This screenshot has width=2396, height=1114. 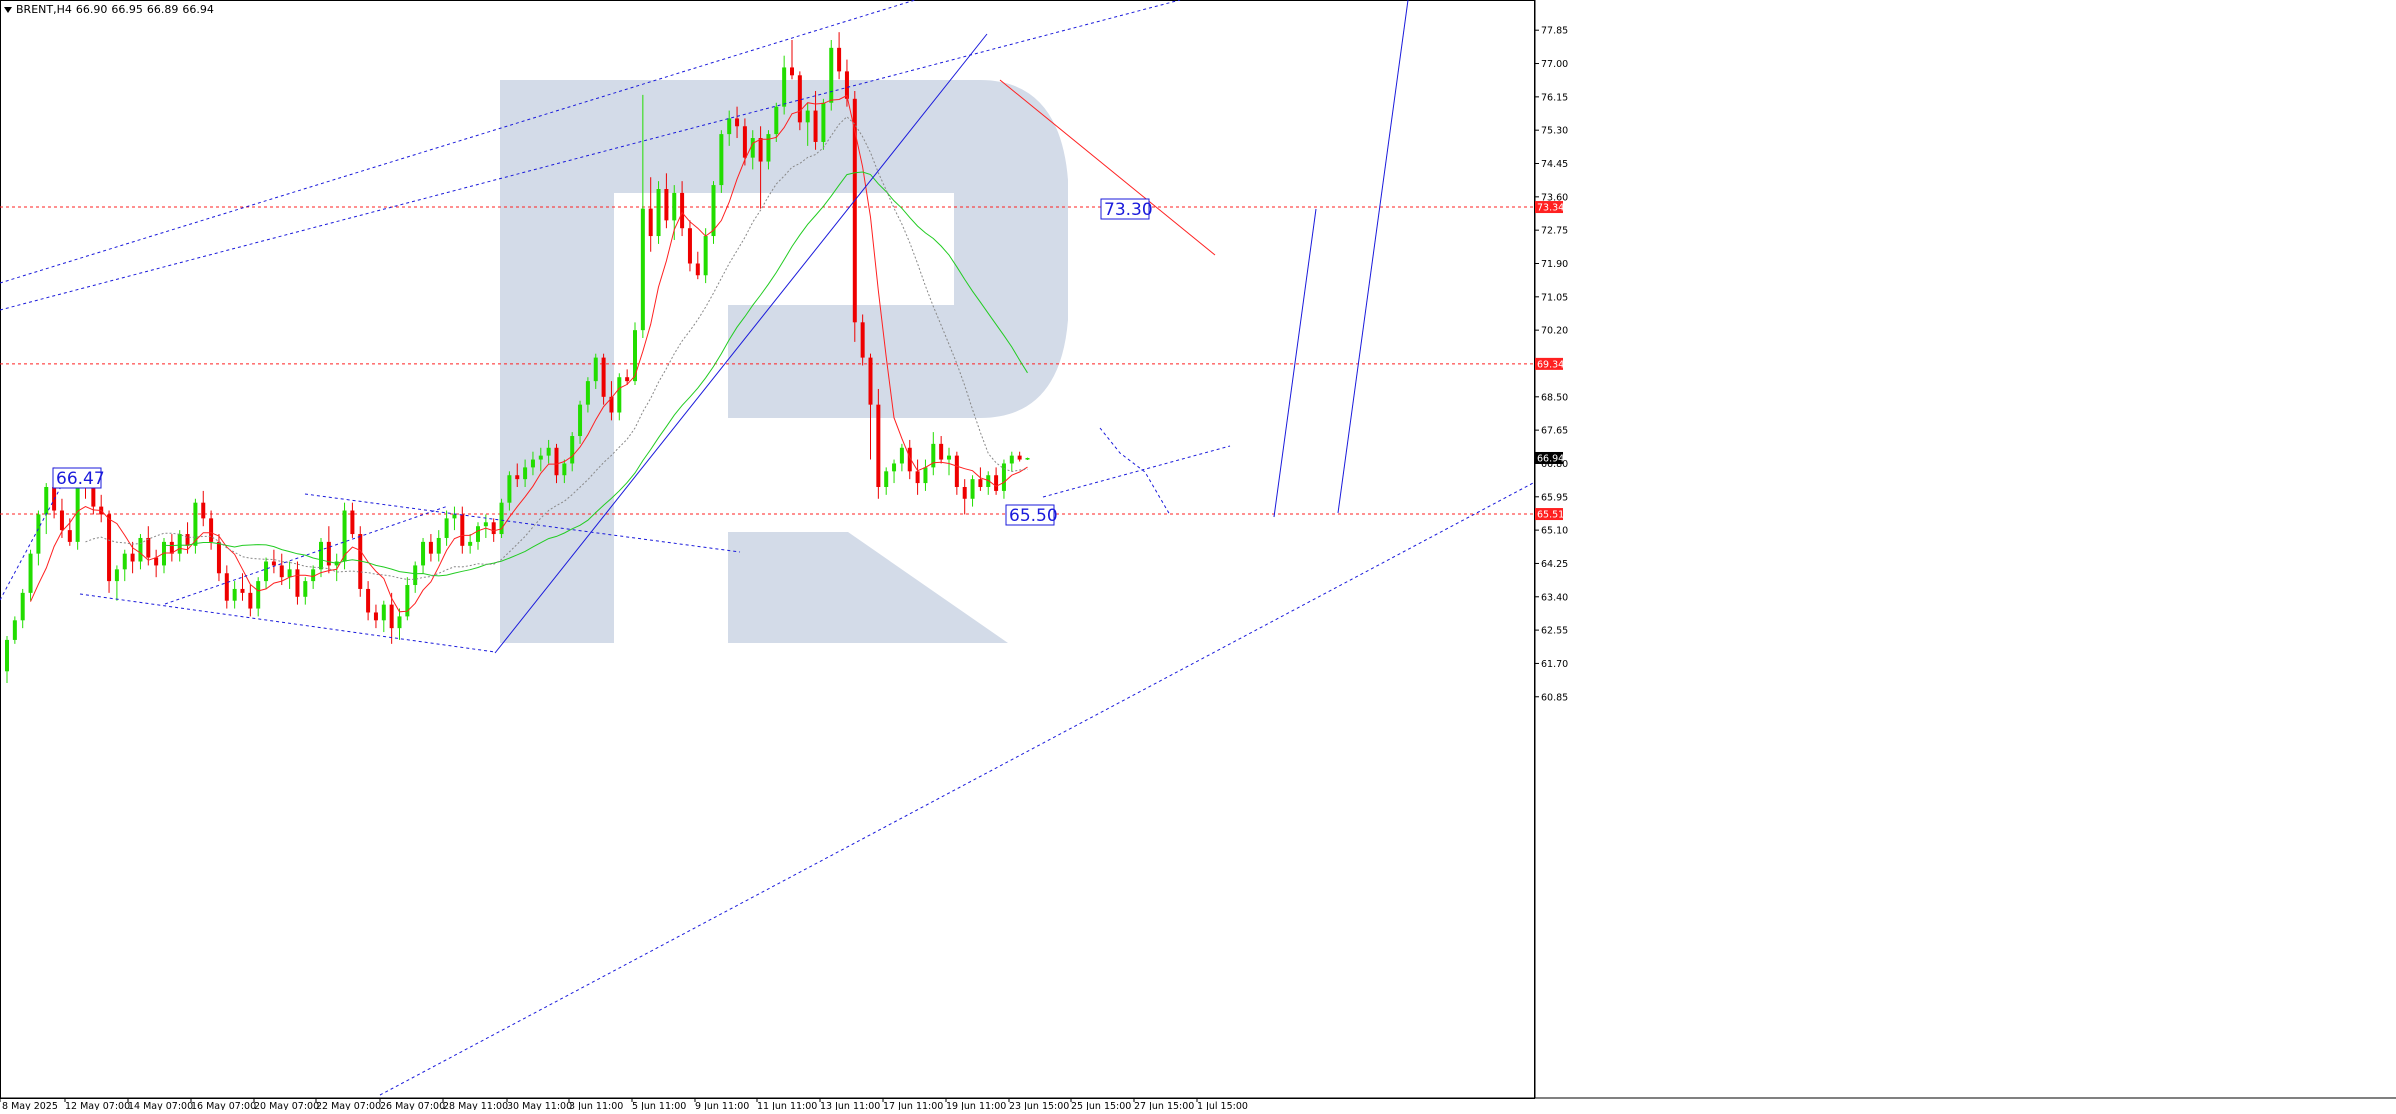 I want to click on y-tick-label: 67.65, so click(x=1554, y=431).